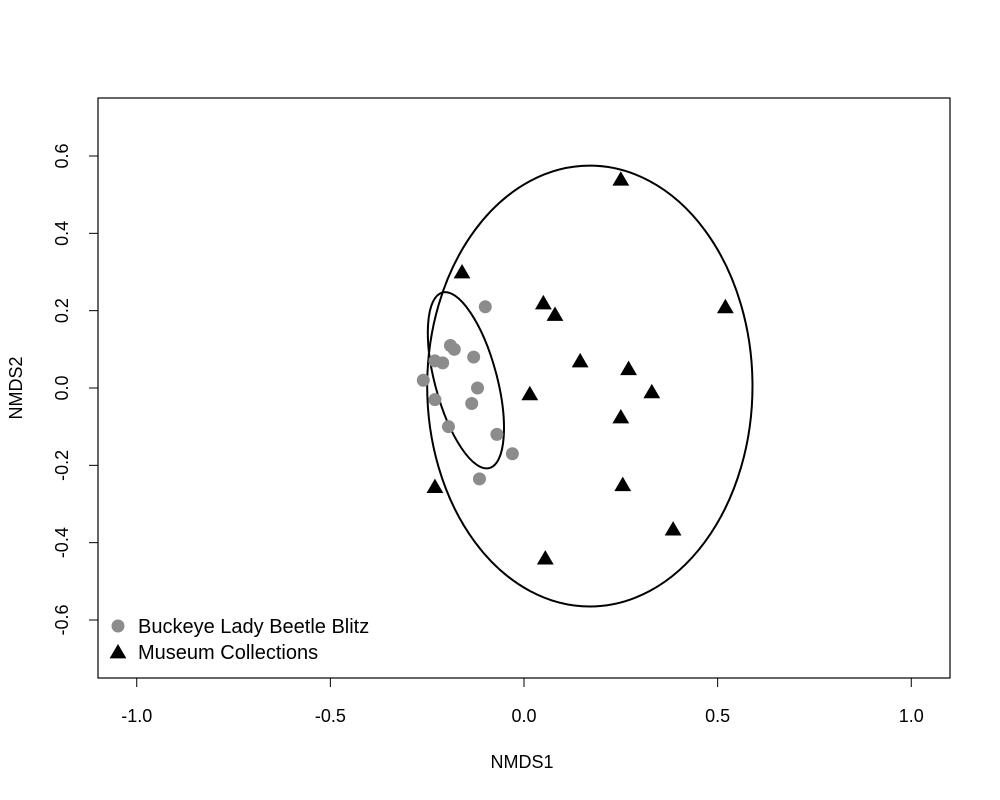 This screenshot has height=800, width=1000. Describe the element at coordinates (136, 716) in the screenshot. I see `x-tick-label: -1.0` at that location.